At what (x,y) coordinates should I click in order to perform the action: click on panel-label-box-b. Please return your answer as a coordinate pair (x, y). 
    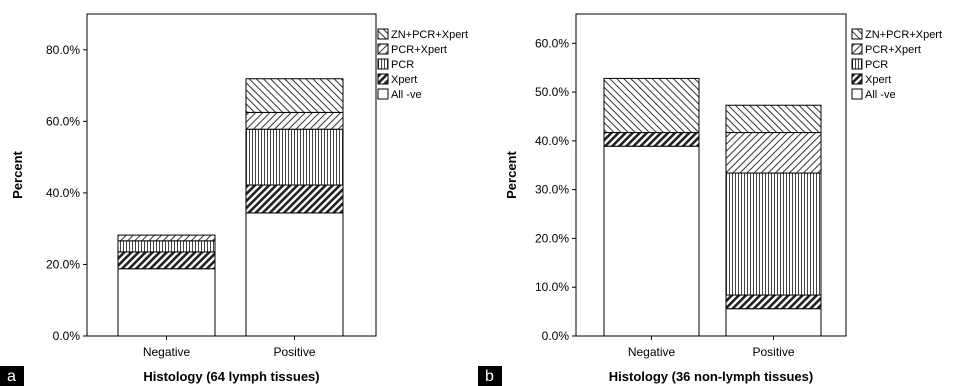
    Looking at the image, I should click on (490, 376).